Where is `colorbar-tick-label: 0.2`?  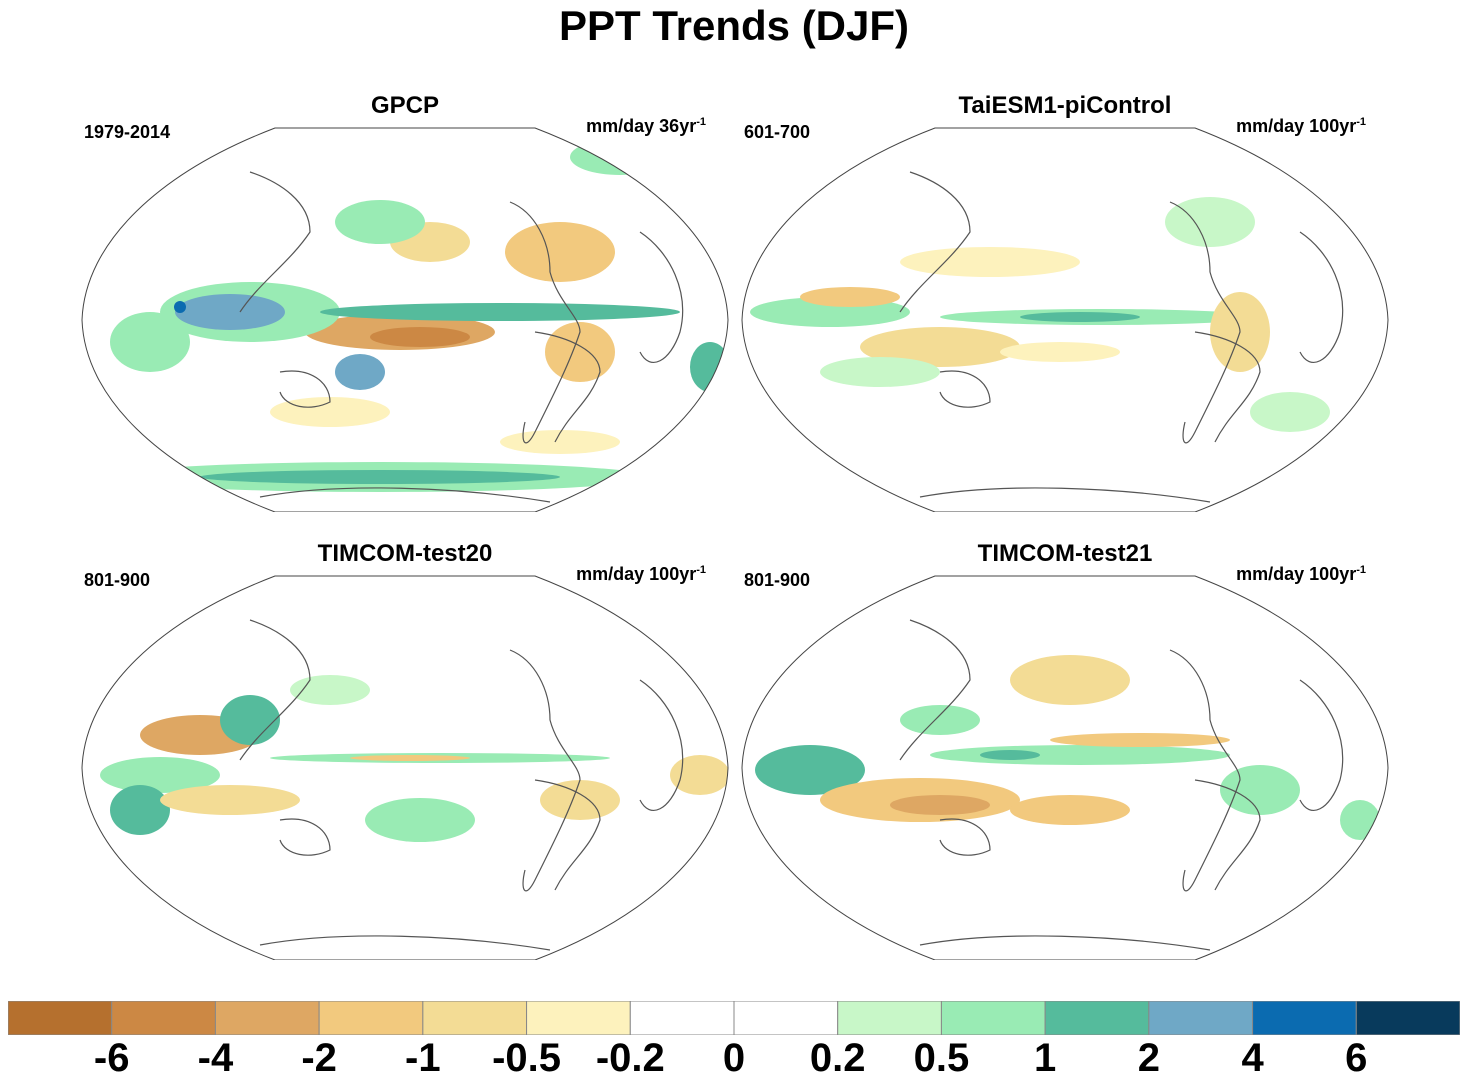 colorbar-tick-label: 0.2 is located at coordinates (837, 1058).